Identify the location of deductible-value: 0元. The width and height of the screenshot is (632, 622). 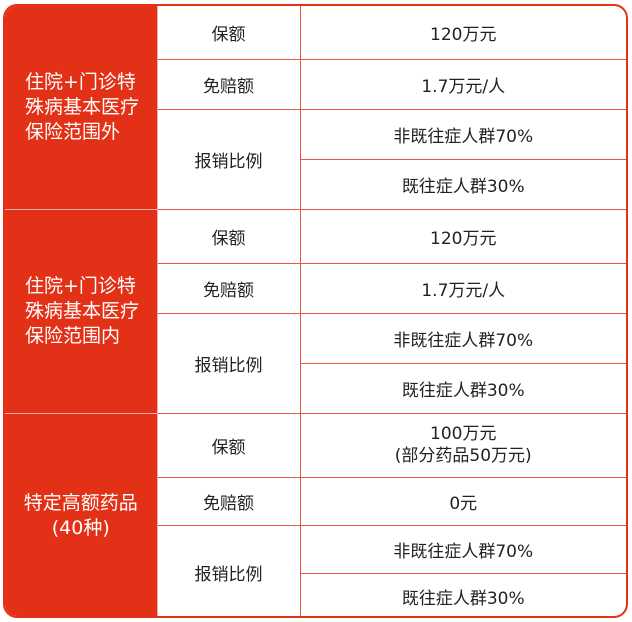
(462, 501).